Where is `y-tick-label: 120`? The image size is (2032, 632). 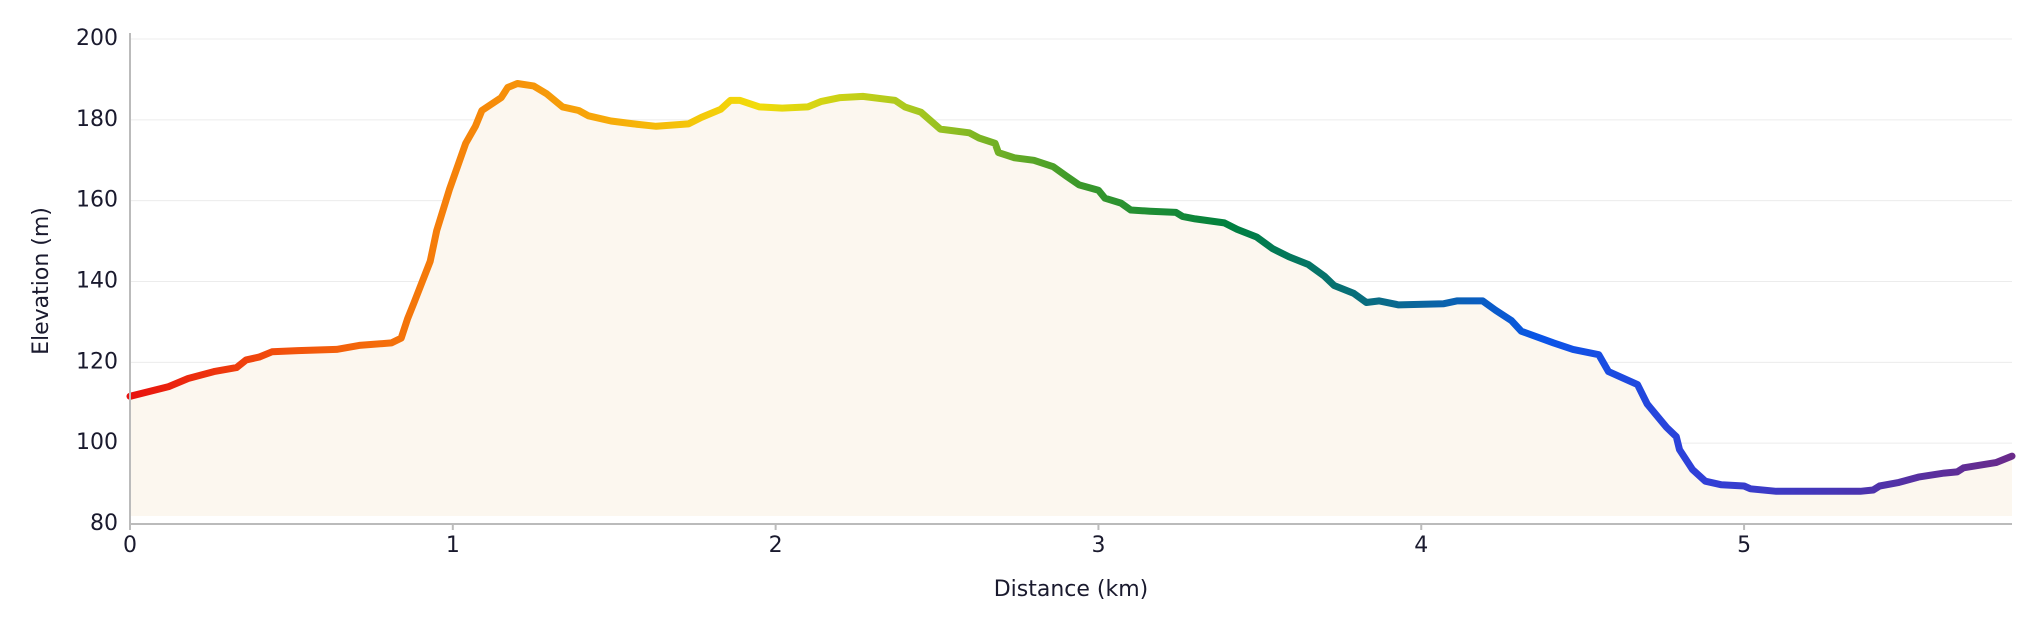 y-tick-label: 120 is located at coordinates (97, 361).